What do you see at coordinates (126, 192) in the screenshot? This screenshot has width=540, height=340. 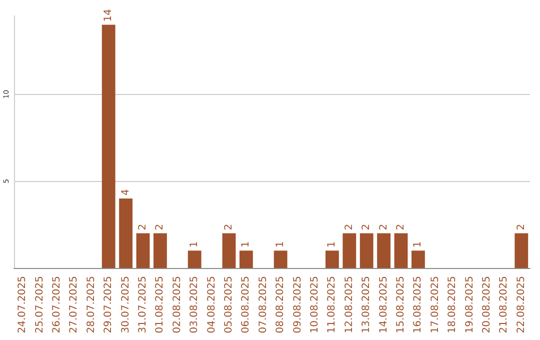 I see `data-label: 4` at bounding box center [126, 192].